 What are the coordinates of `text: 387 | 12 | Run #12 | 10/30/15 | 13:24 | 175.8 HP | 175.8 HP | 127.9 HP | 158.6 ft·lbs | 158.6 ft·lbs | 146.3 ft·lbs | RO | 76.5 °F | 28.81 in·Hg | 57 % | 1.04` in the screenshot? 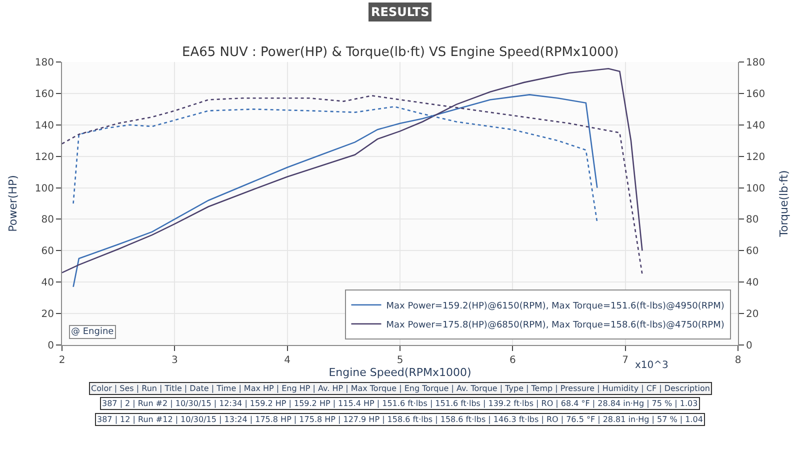 It's located at (400, 419).